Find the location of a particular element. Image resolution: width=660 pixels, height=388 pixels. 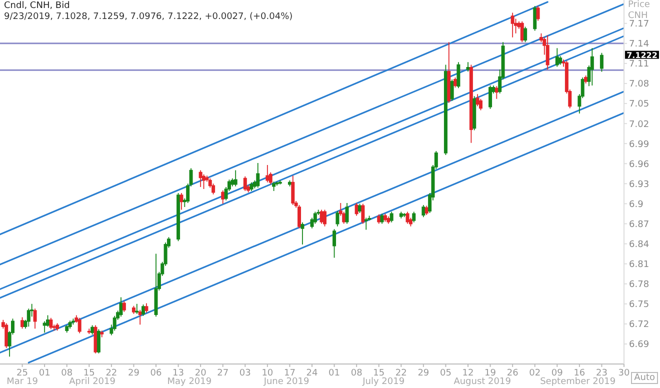

x-tick-label: 03 is located at coordinates (245, 373).